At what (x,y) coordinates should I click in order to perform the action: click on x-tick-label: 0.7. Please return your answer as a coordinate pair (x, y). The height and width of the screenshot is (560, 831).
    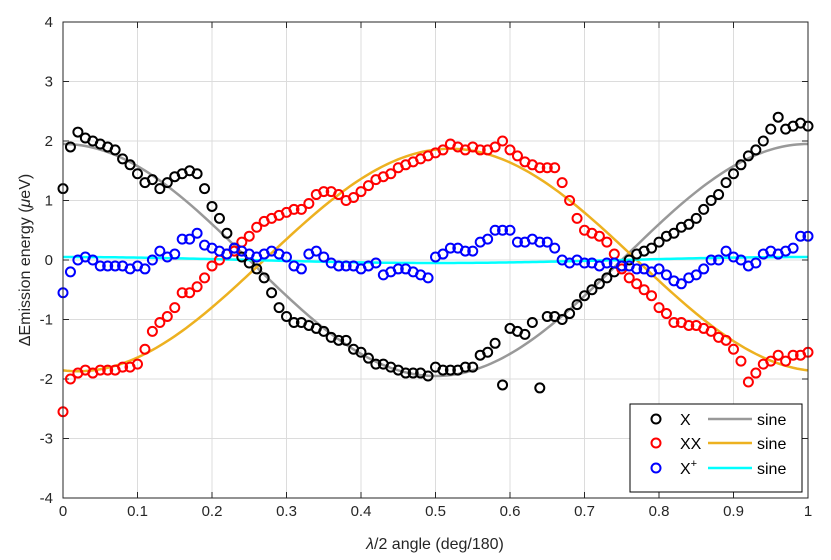
    Looking at the image, I should click on (584, 511).